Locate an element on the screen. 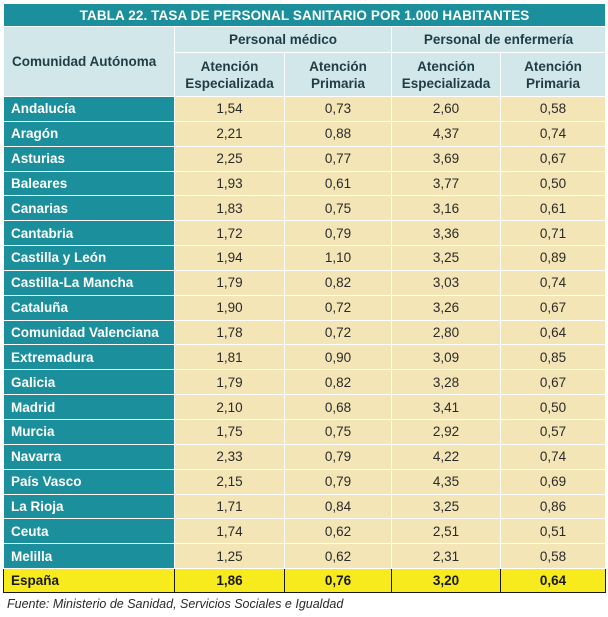 The image size is (608, 617). region-name: Canarias is located at coordinates (89, 208).